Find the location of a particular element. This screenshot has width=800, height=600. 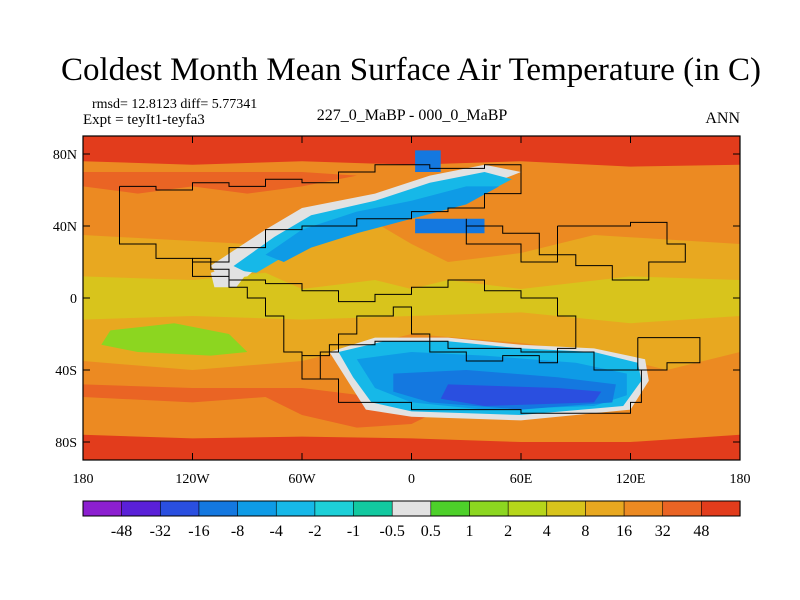

colorbar-label: 8 is located at coordinates (585, 531).